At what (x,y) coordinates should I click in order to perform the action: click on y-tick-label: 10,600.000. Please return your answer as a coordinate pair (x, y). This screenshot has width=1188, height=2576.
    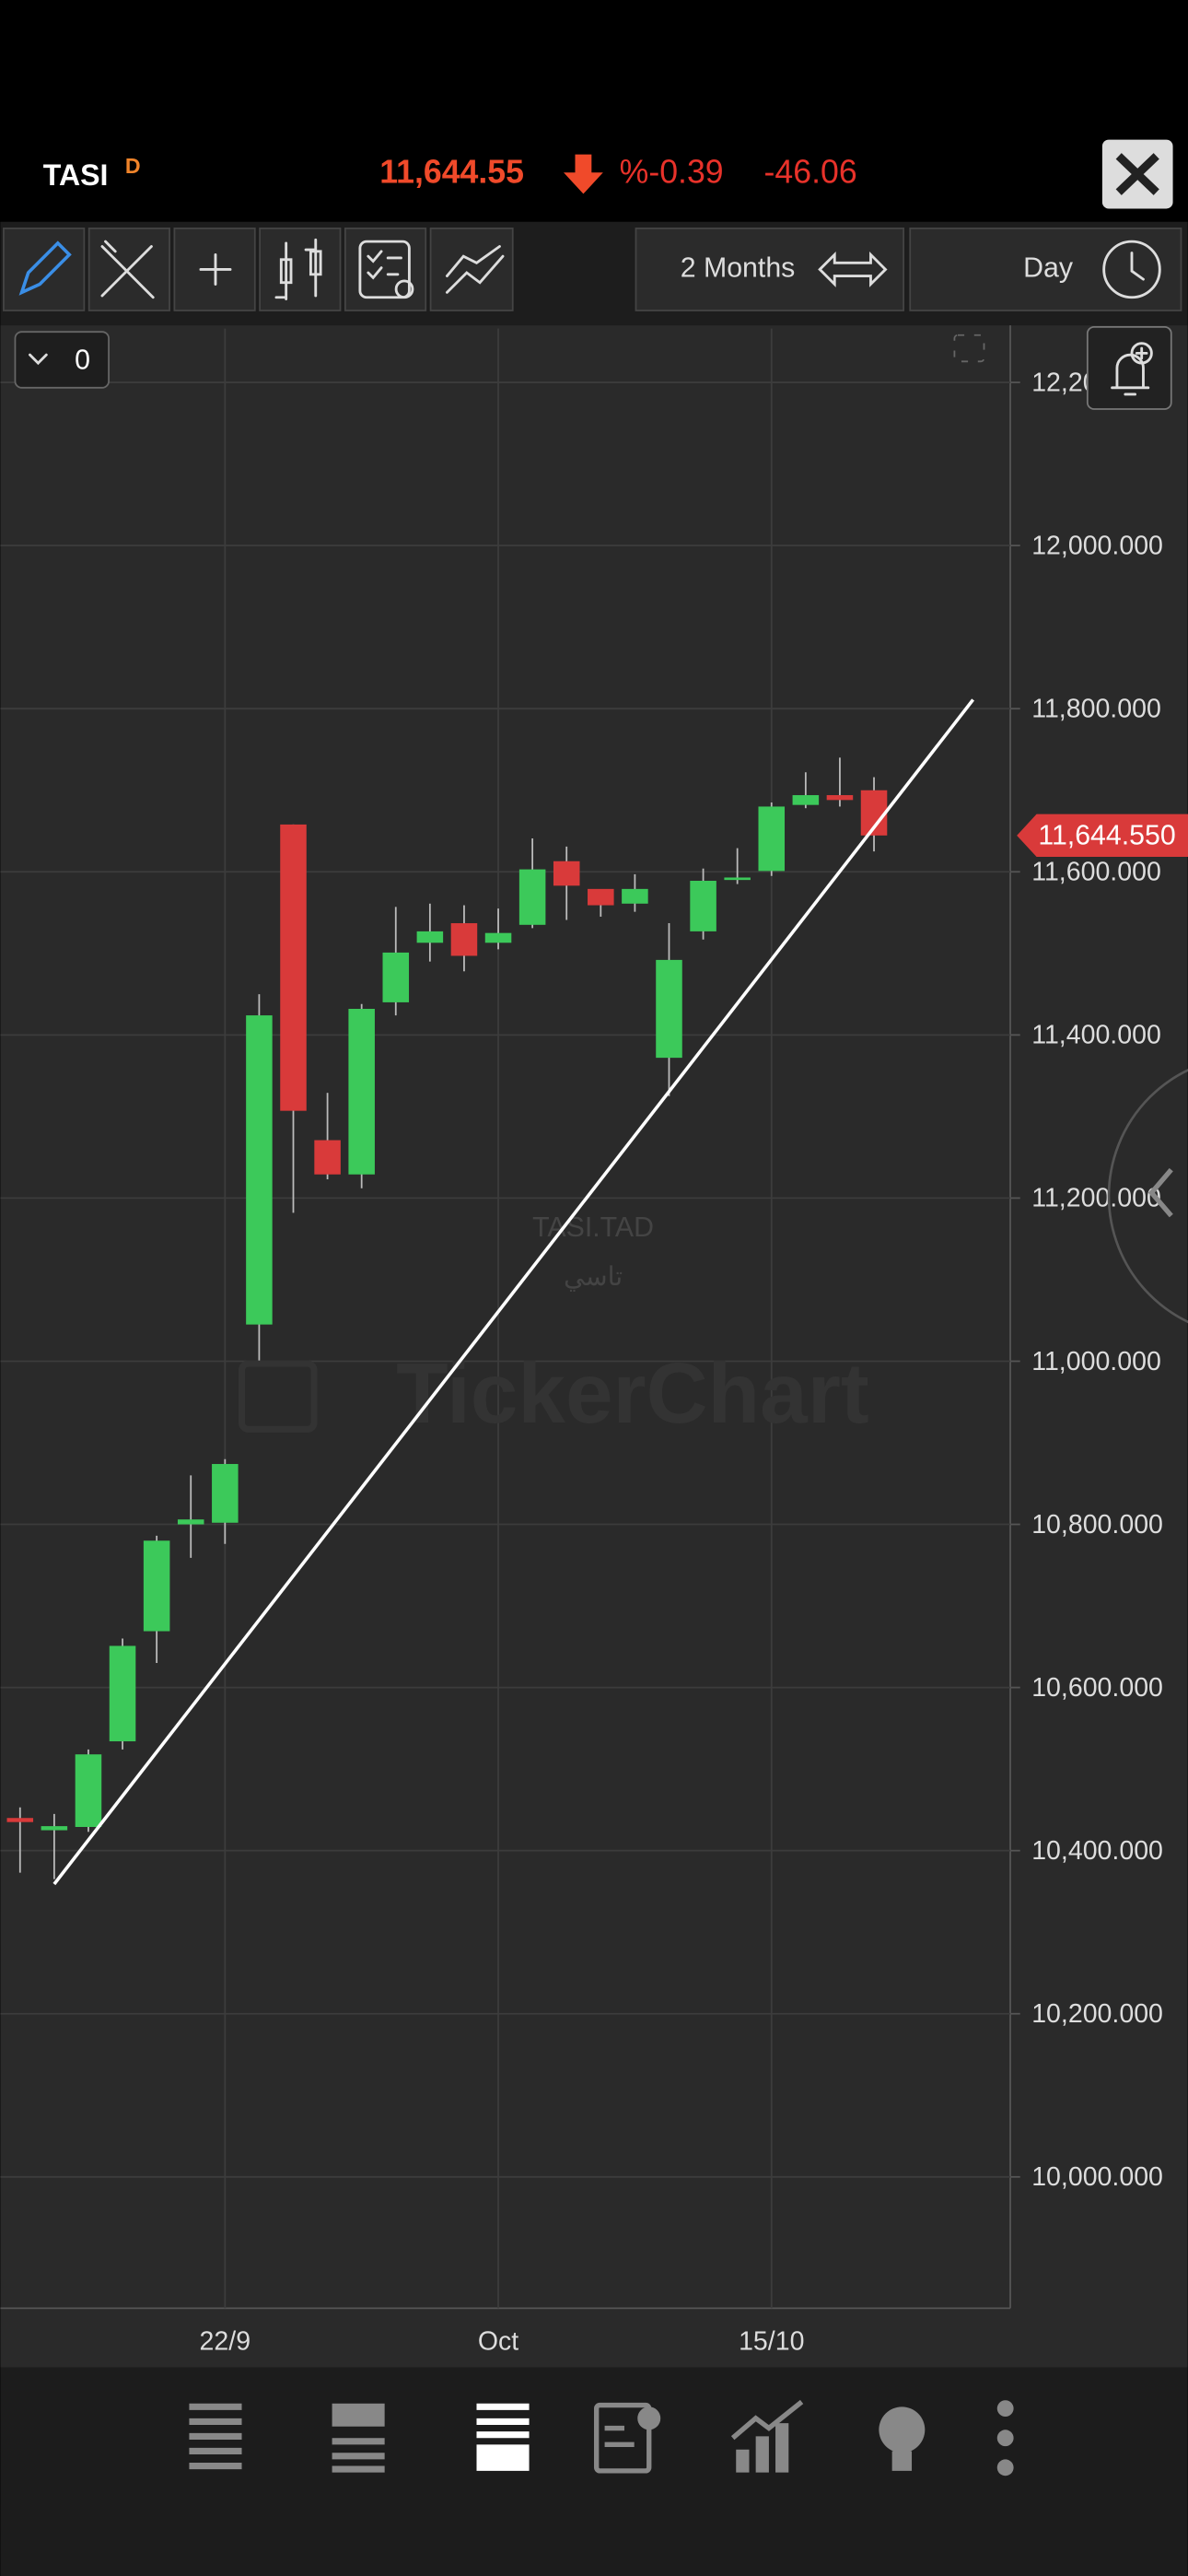
    Looking at the image, I should click on (1097, 1688).